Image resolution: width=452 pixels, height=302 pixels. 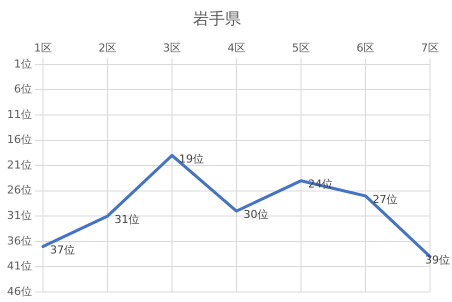 What do you see at coordinates (385, 199) in the screenshot?
I see `data-label: 27位` at bounding box center [385, 199].